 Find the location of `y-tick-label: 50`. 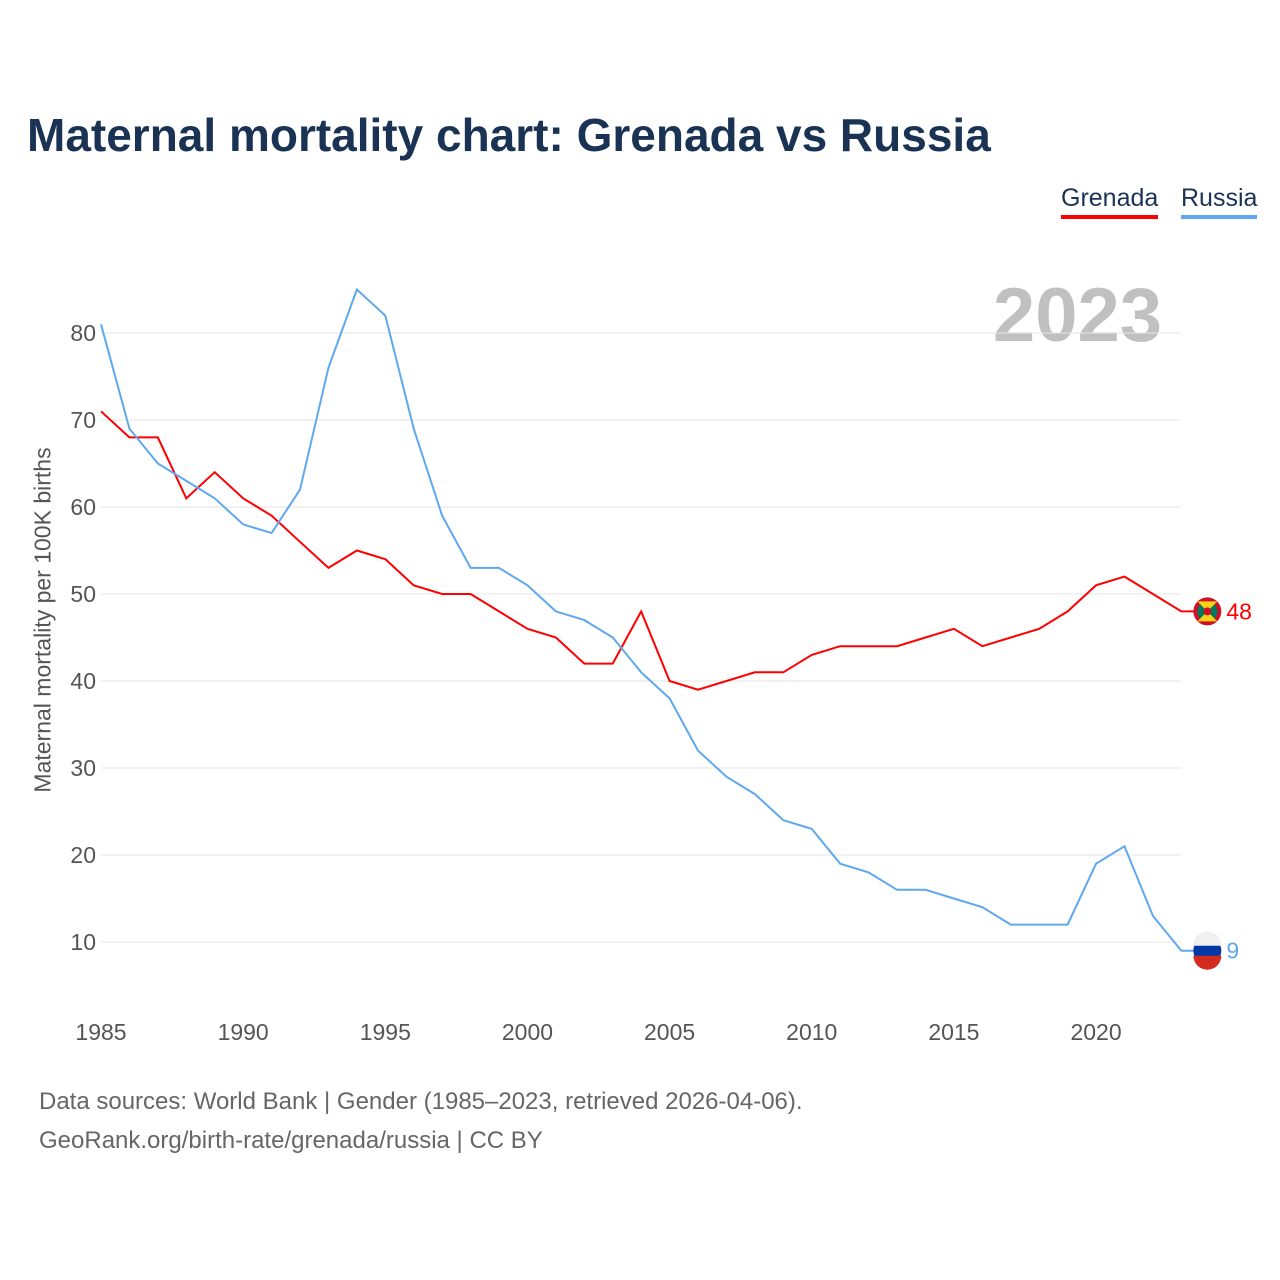

y-tick-label: 50 is located at coordinates (83, 594).